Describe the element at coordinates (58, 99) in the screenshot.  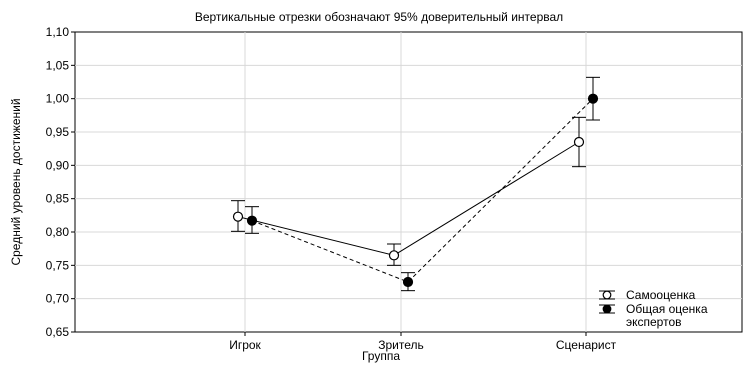
I see `y-tick-label: 1,00` at that location.